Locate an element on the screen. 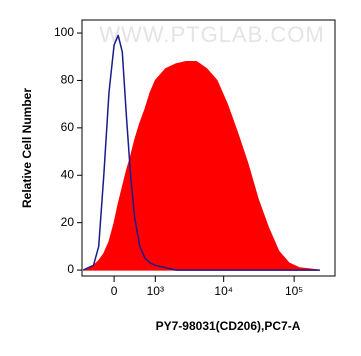 The image size is (361, 356). y-tick-label: 0 is located at coordinates (70, 269).